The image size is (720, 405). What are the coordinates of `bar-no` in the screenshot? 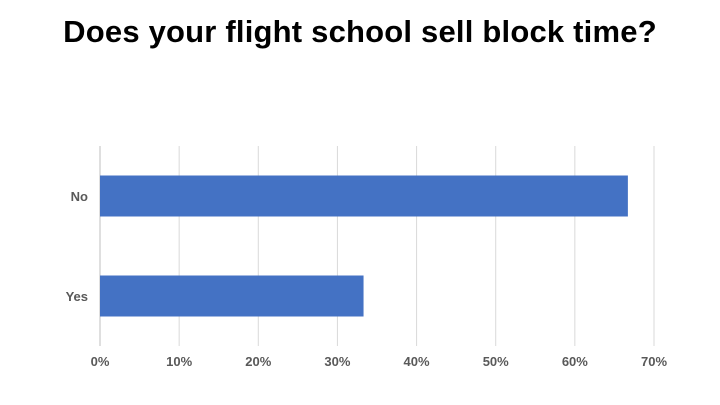 It's located at (364, 196).